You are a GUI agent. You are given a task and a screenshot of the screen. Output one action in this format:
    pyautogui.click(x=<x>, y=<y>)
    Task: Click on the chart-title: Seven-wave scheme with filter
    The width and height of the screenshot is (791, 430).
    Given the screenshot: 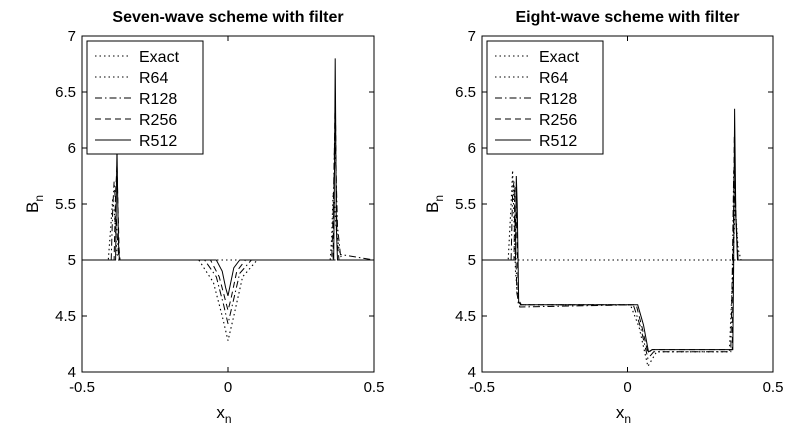 What is the action you would take?
    pyautogui.click(x=227, y=17)
    